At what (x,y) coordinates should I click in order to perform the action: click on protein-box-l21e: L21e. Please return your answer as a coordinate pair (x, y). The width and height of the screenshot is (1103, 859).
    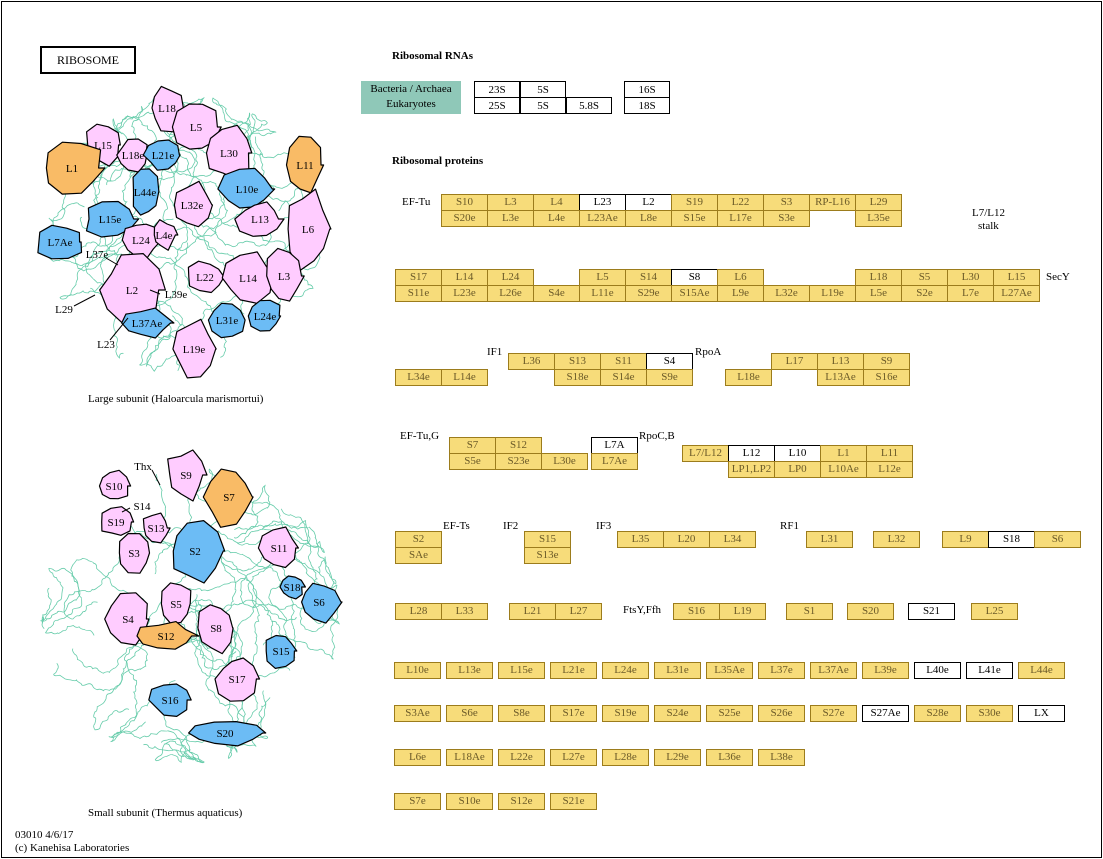
    Looking at the image, I should click on (573, 670).